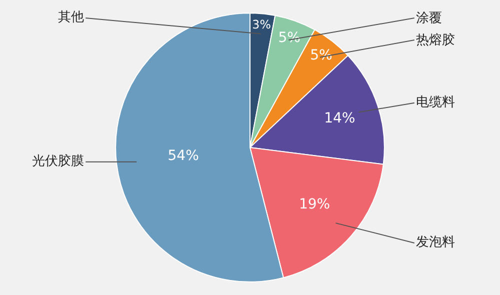 The width and height of the screenshot is (500, 295). I want to click on data-label: 3%, so click(261, 25).